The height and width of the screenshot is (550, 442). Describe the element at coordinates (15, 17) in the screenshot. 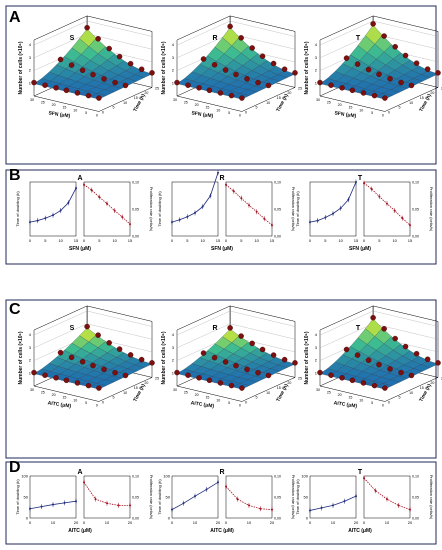

I see `panel-a-letter: A` at that location.